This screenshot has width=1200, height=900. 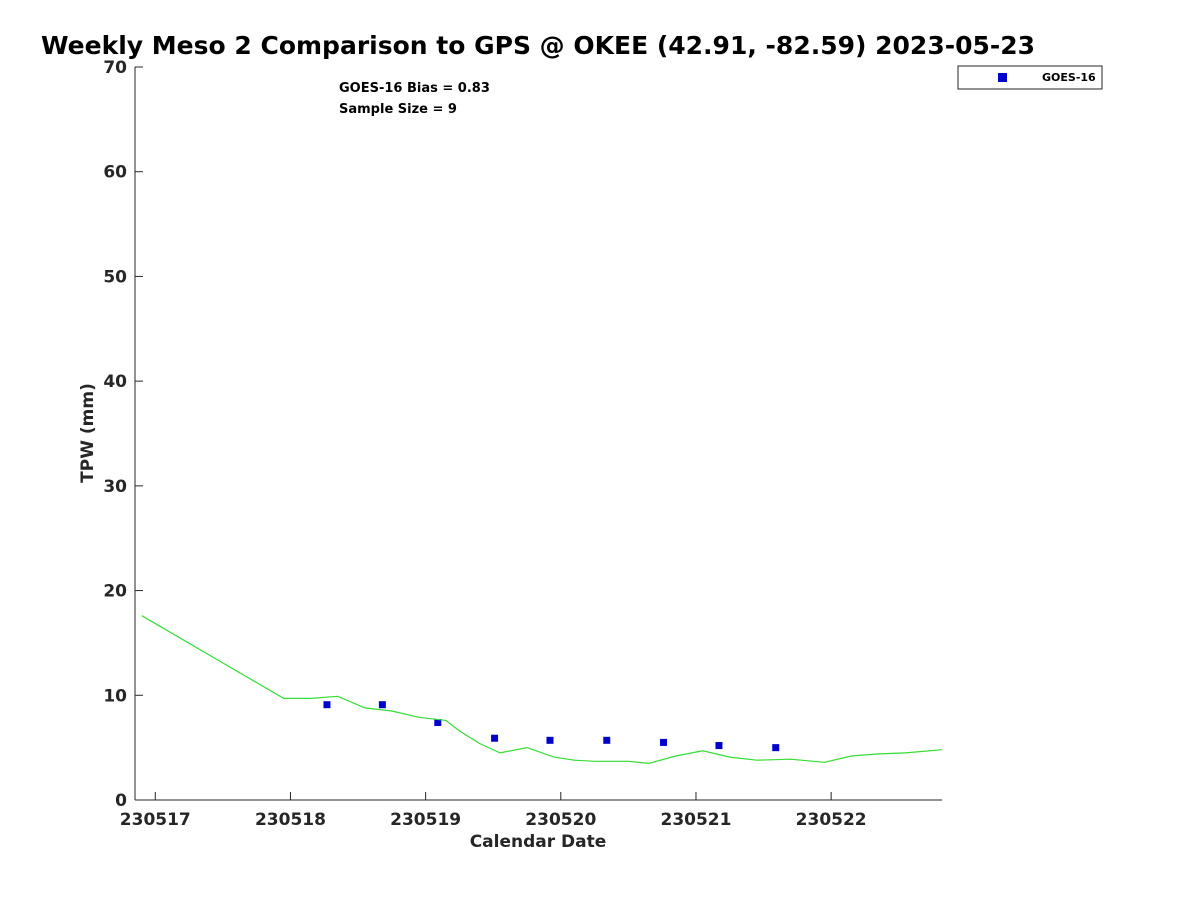 I want to click on y-tick-label: 70, so click(x=115, y=68).